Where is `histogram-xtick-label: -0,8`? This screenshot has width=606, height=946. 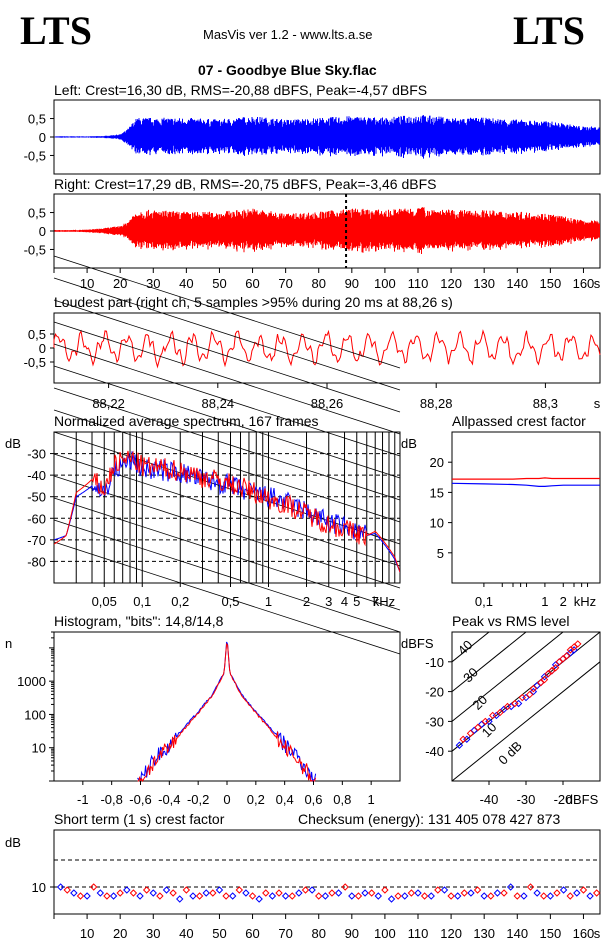
histogram-xtick-label: -0,8 is located at coordinates (111, 799).